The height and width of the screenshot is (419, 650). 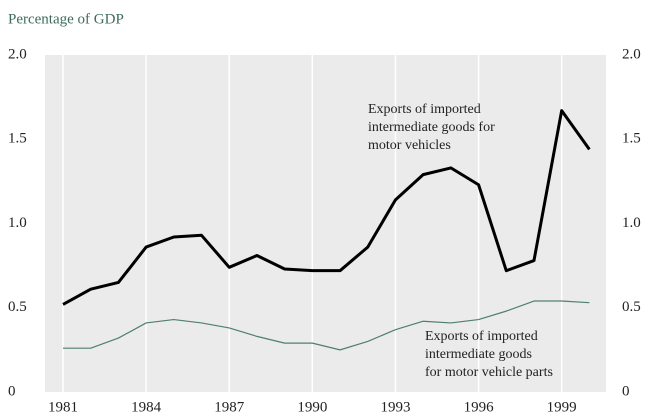 I want to click on y2-tick-label: 0, so click(x=626, y=391).